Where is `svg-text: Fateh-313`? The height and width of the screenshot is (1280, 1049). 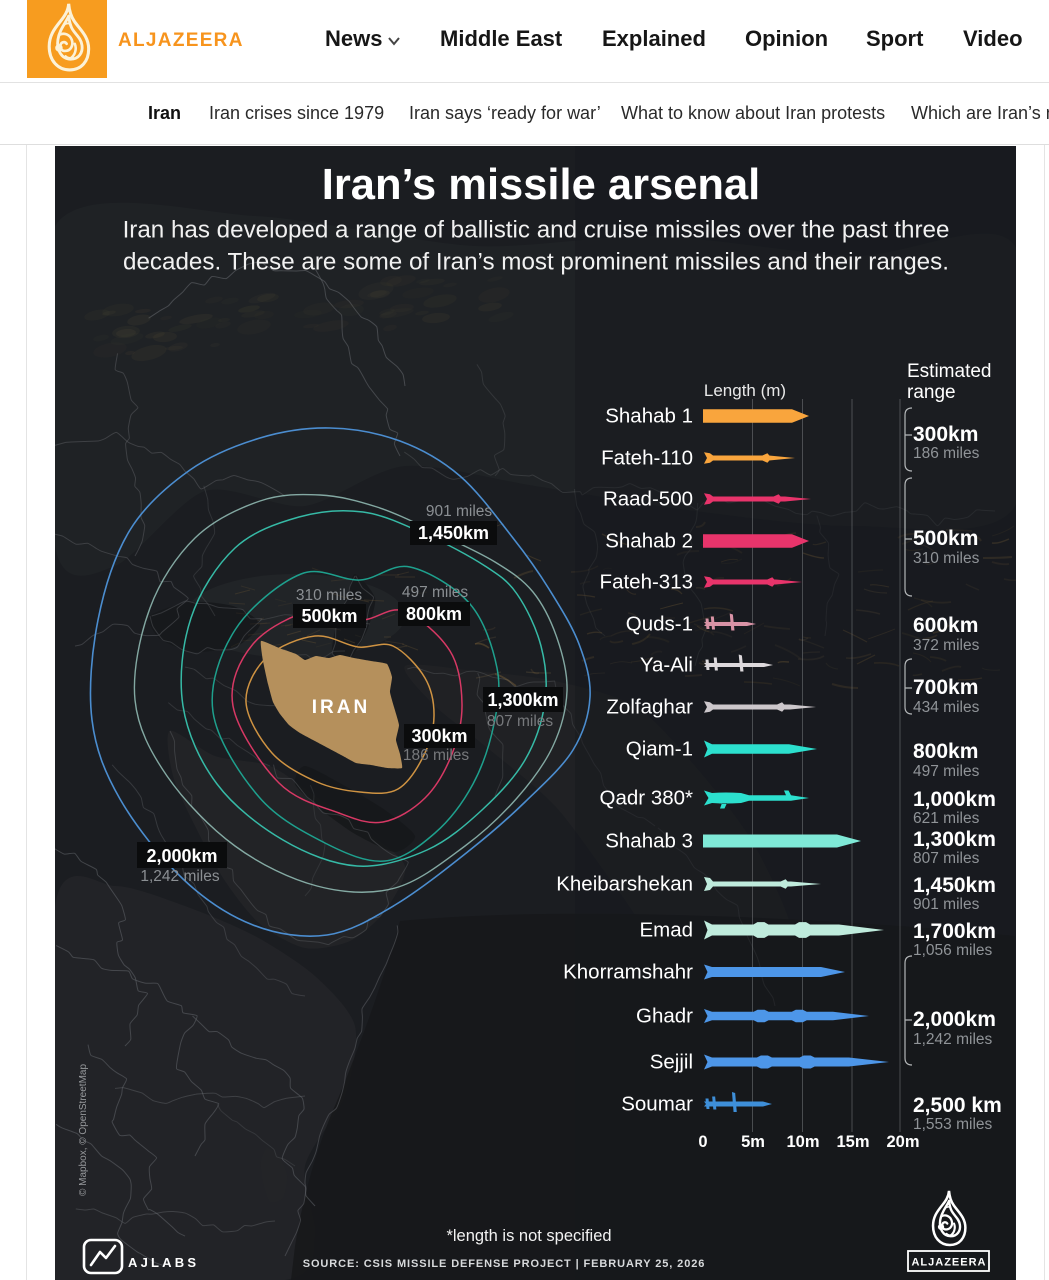
svg-text: Fateh-313 is located at coordinates (646, 582).